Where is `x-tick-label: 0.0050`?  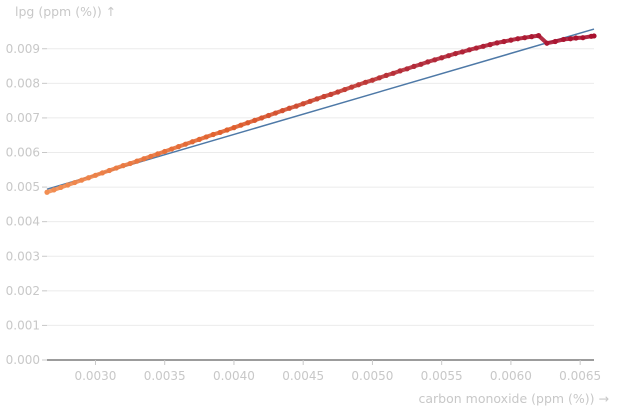
x-tick-label: 0.0050 is located at coordinates (372, 376).